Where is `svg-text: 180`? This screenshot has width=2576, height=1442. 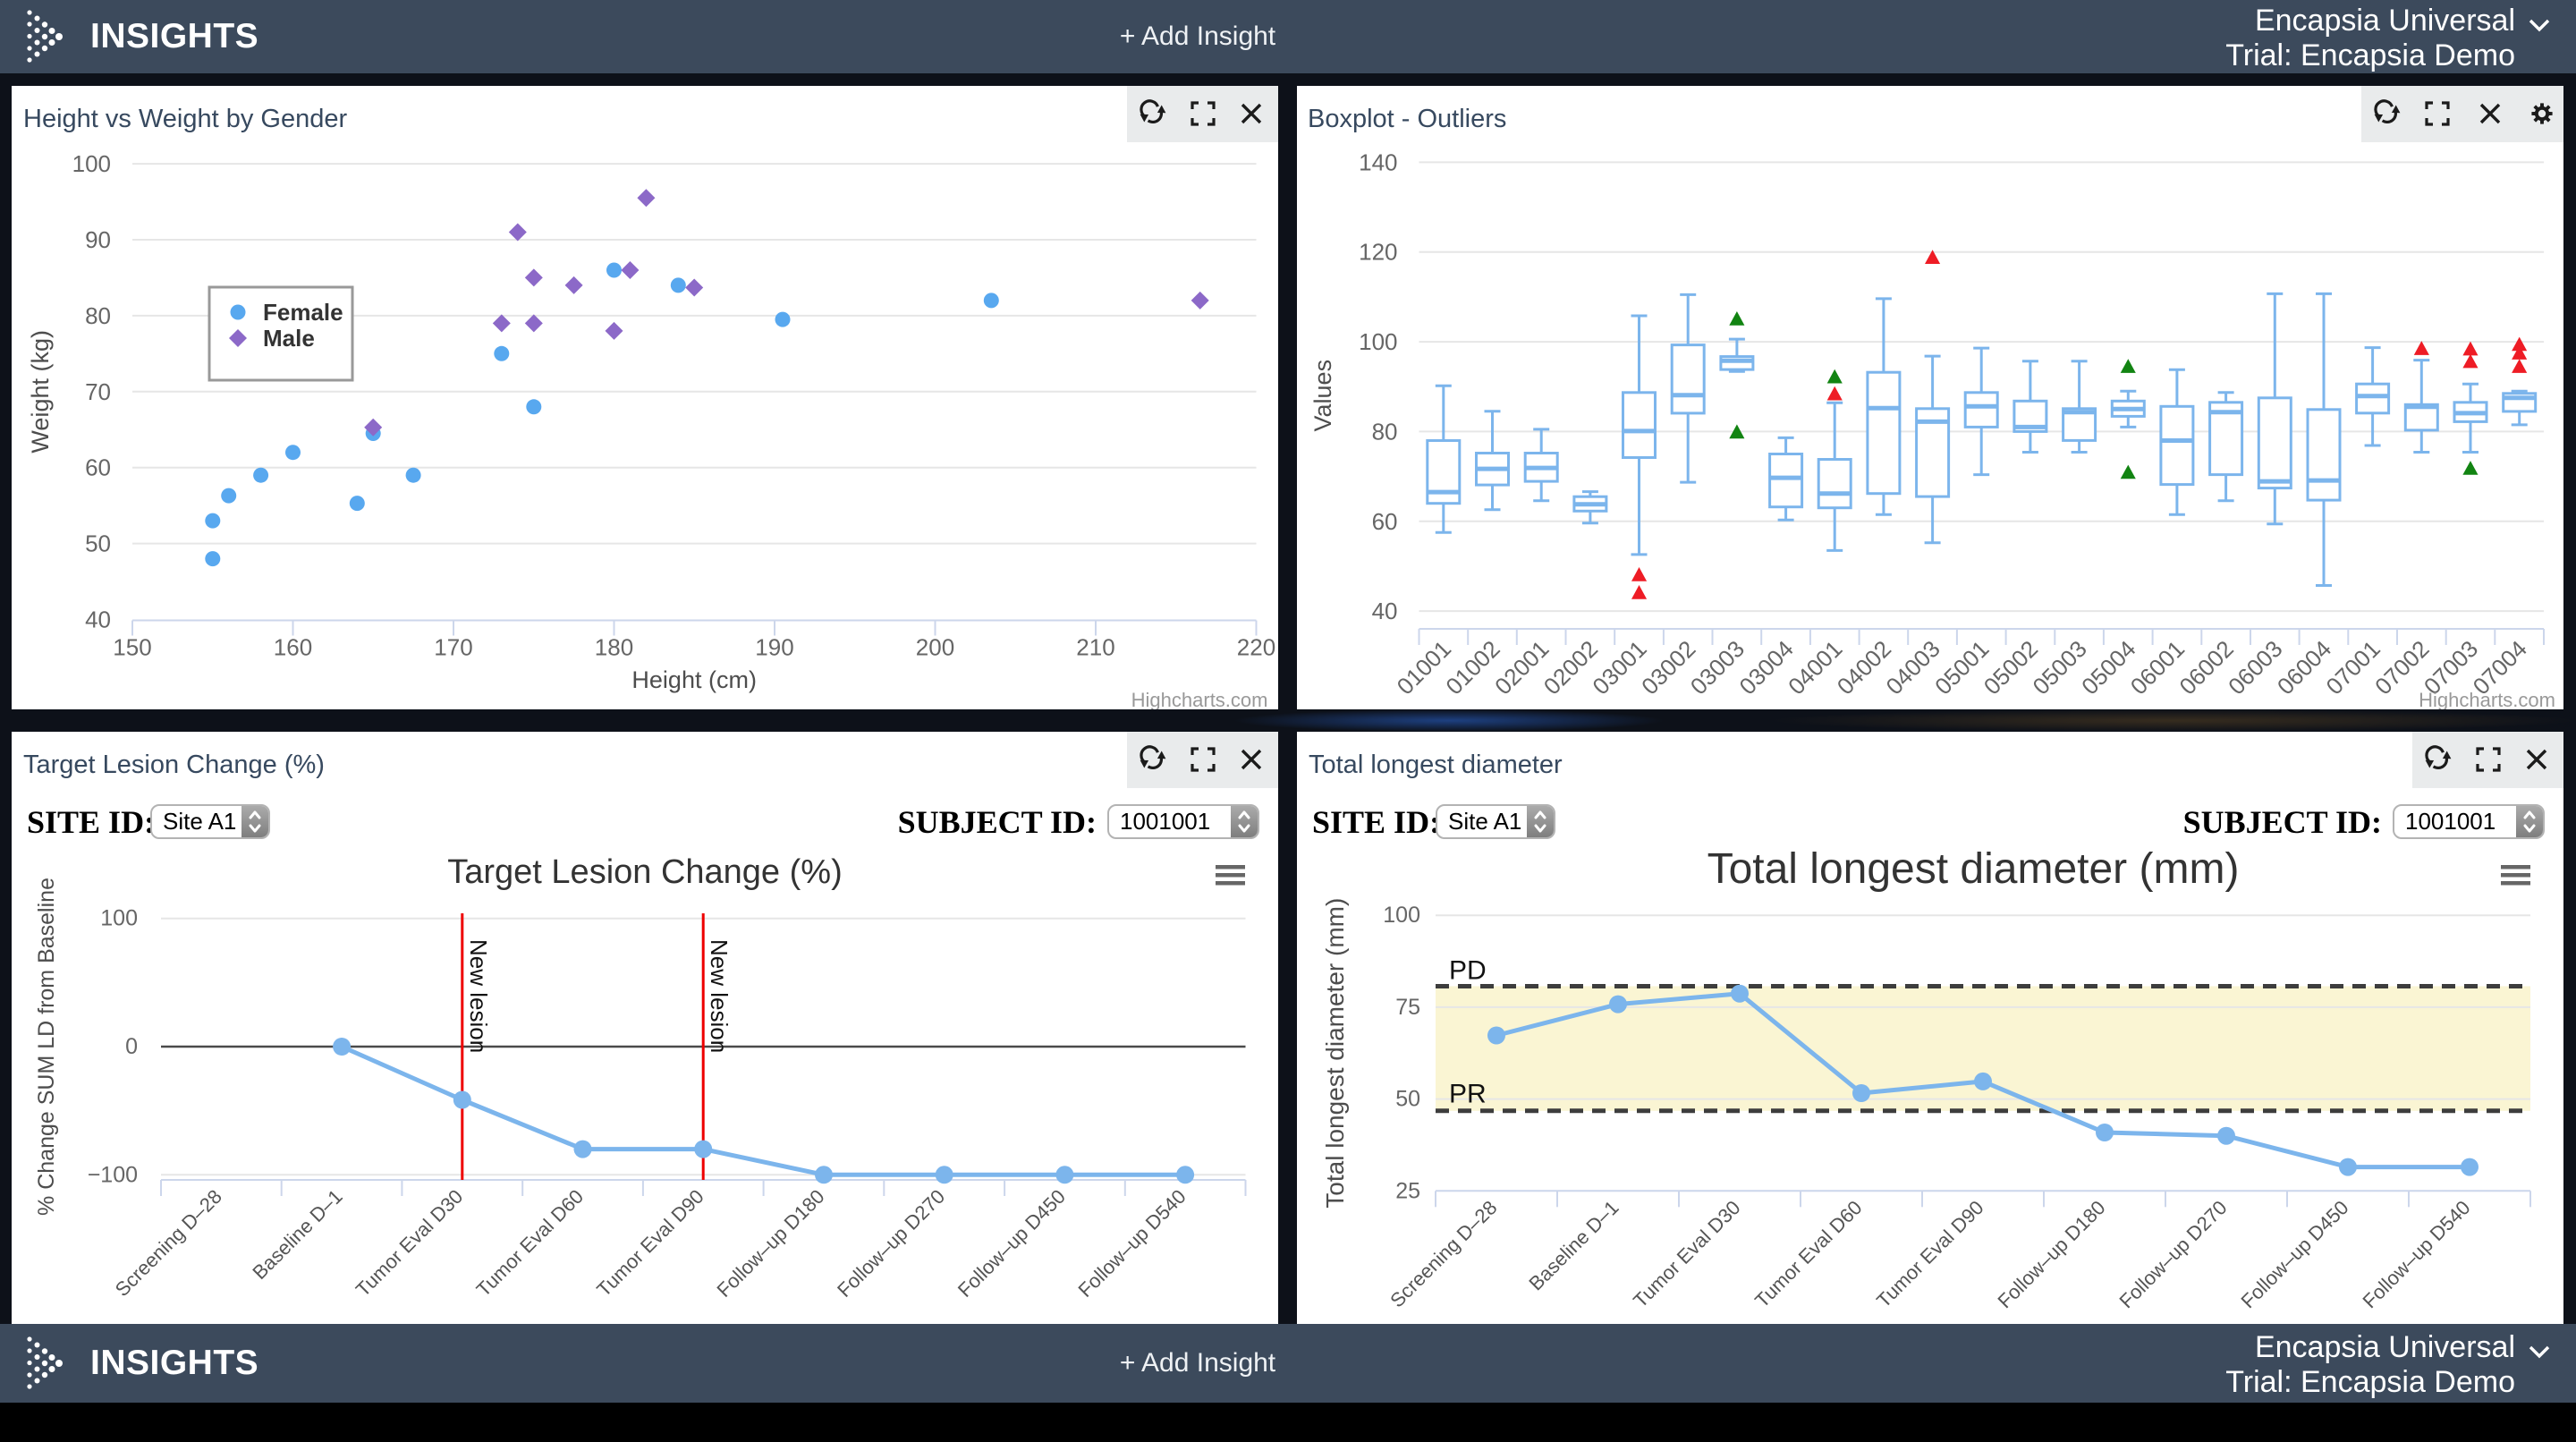 svg-text: 180 is located at coordinates (614, 647).